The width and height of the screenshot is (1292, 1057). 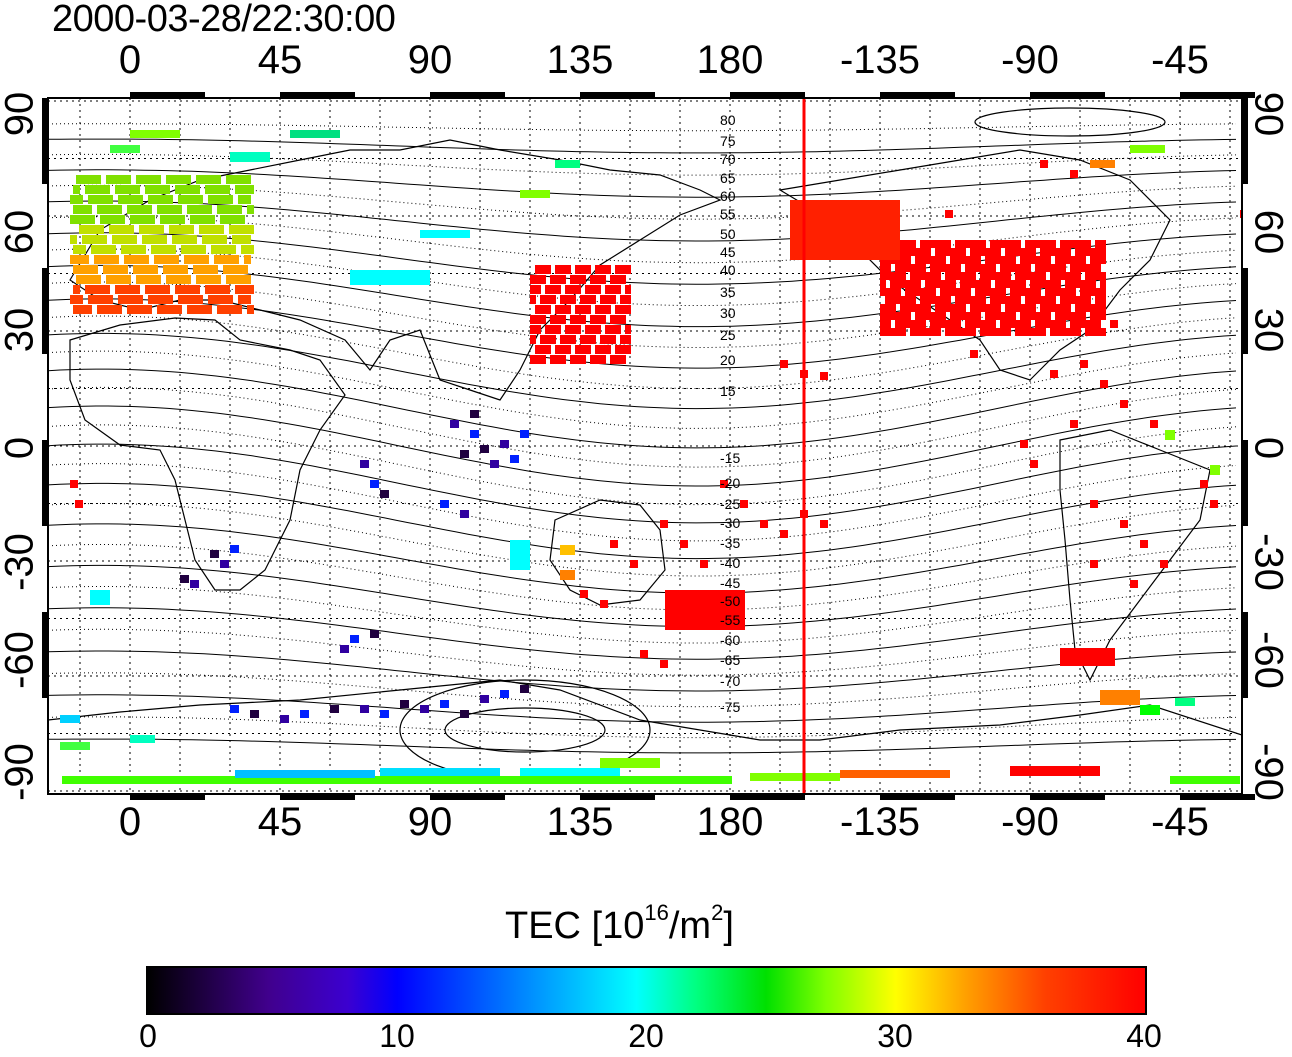 What do you see at coordinates (730, 523) in the screenshot?
I see `contour-label: -30` at bounding box center [730, 523].